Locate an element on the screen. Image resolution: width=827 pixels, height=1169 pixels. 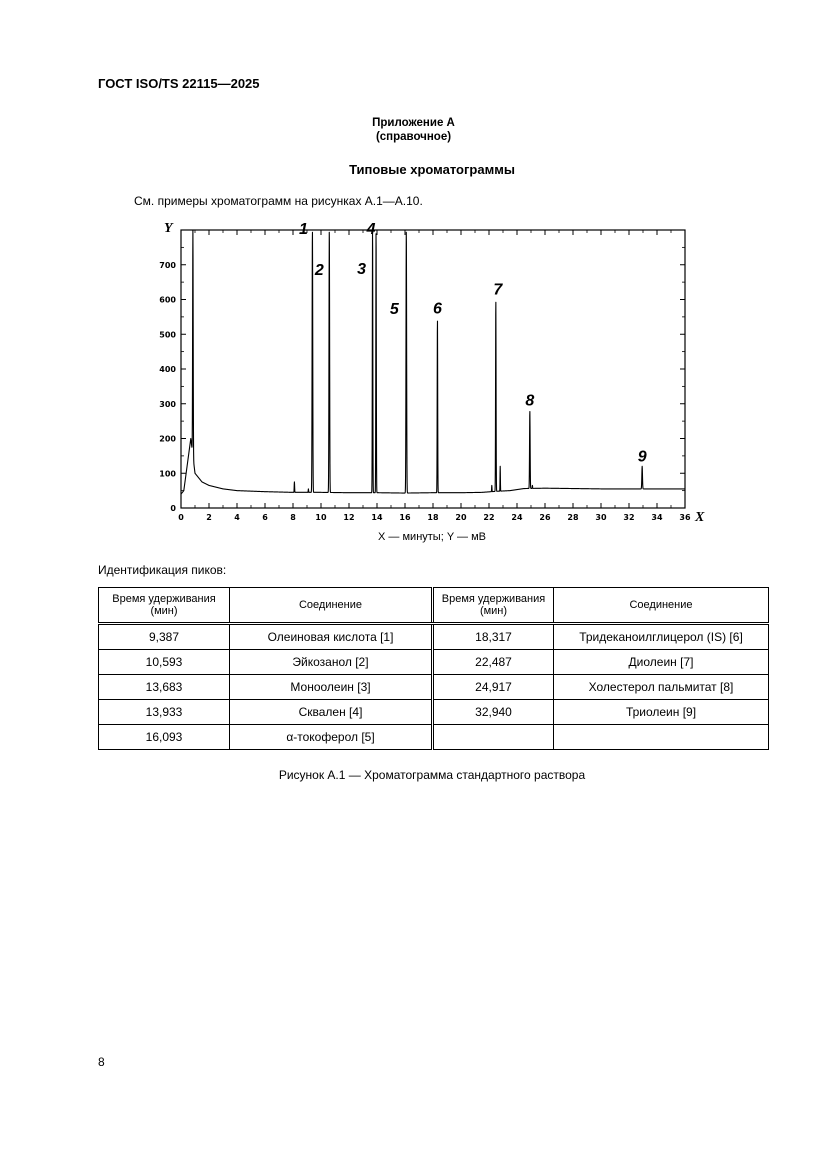
x-tick-label: 28 is located at coordinates (573, 517).